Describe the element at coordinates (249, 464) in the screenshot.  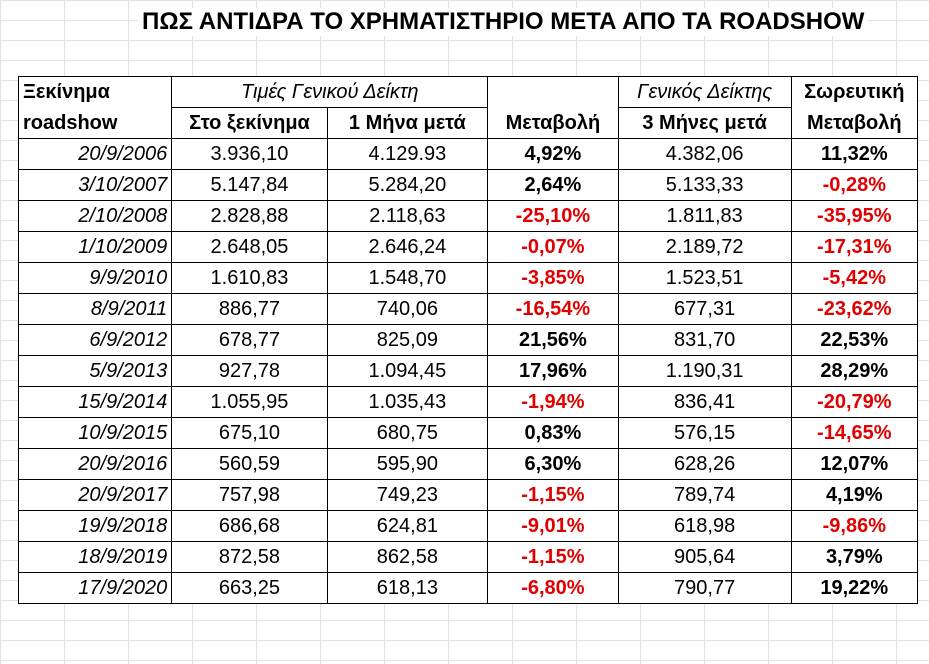
I see `start-value-cell: 560,59` at that location.